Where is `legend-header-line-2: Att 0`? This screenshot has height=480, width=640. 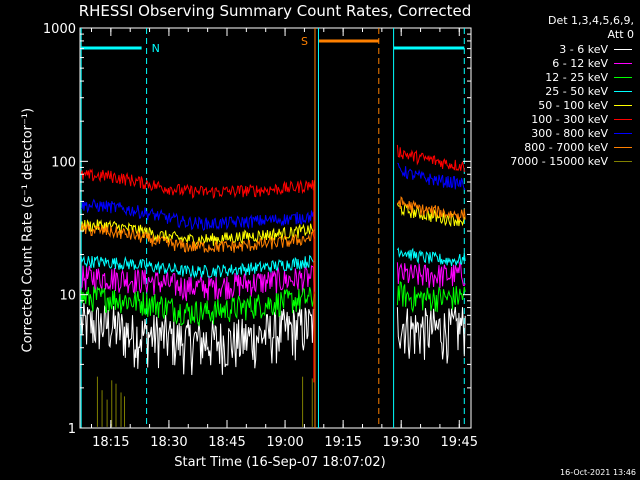
legend-header-line-2: Att 0 is located at coordinates (620, 34).